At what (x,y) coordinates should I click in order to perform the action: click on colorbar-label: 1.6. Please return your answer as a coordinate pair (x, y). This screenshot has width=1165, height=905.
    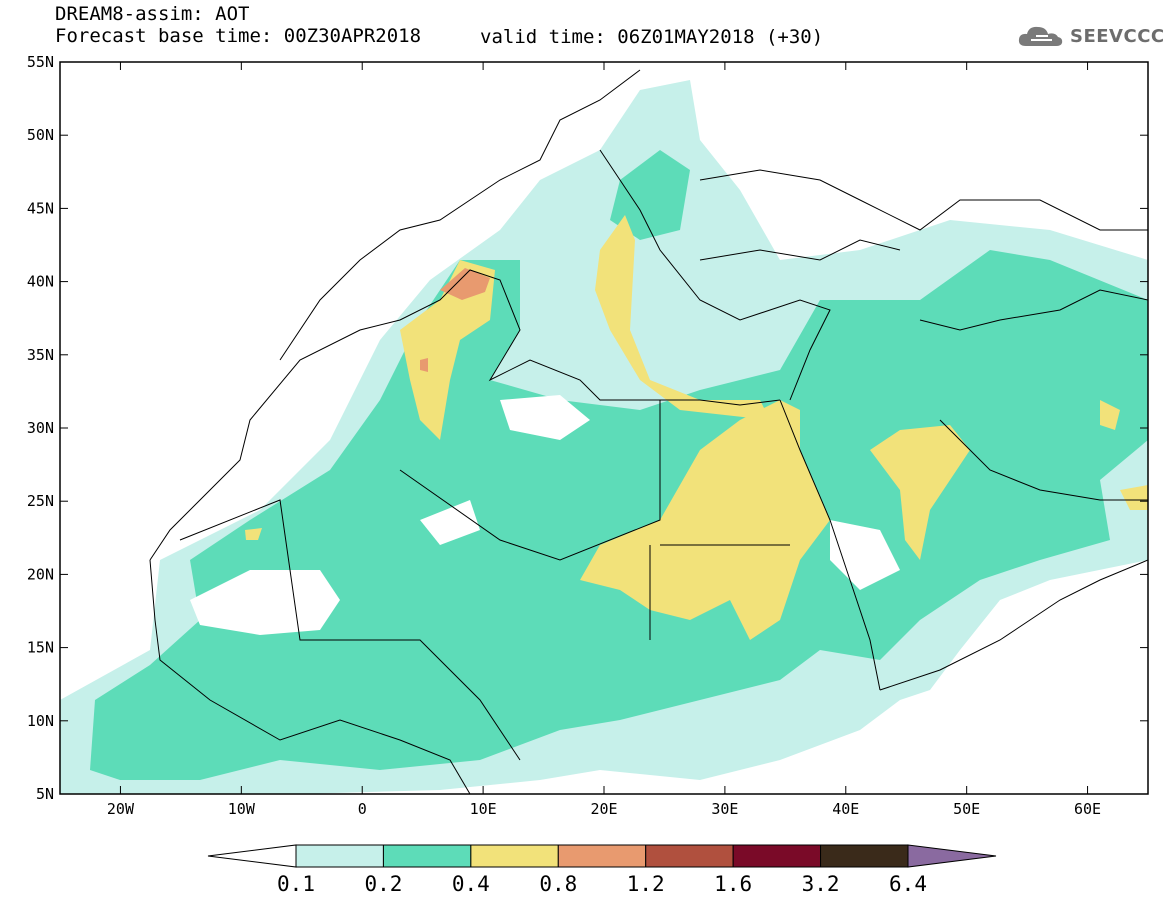
    Looking at the image, I should click on (733, 884).